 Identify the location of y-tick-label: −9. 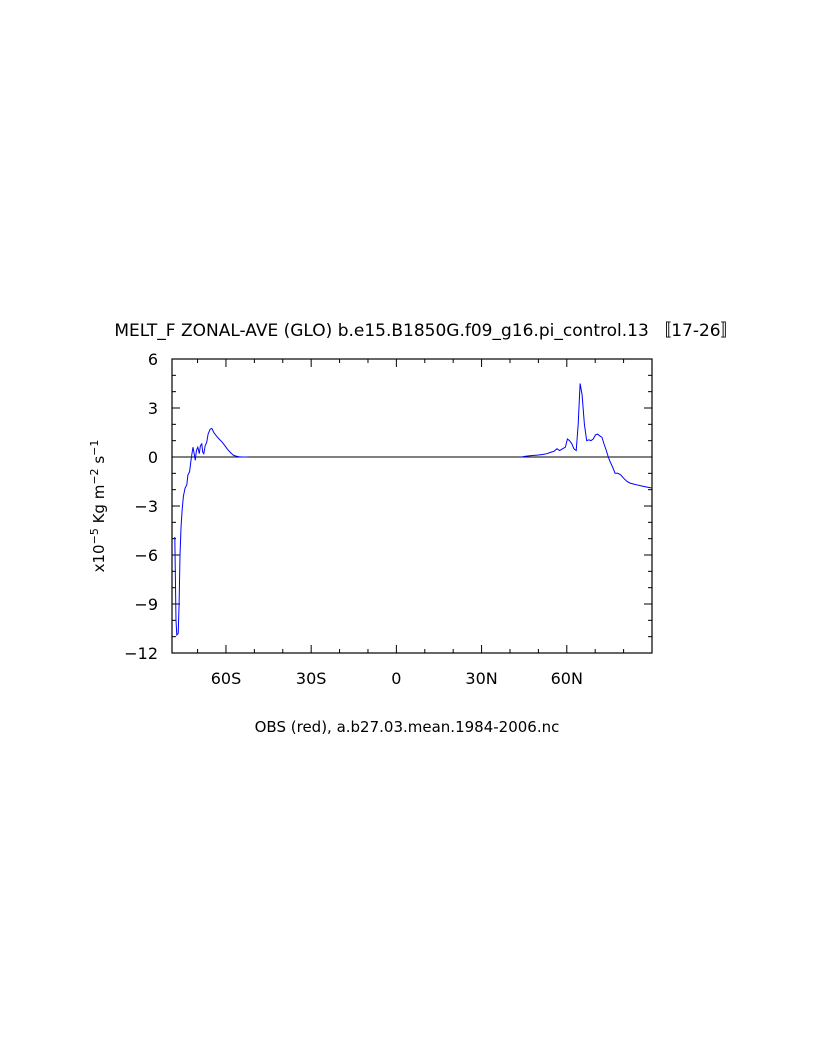
(146, 604).